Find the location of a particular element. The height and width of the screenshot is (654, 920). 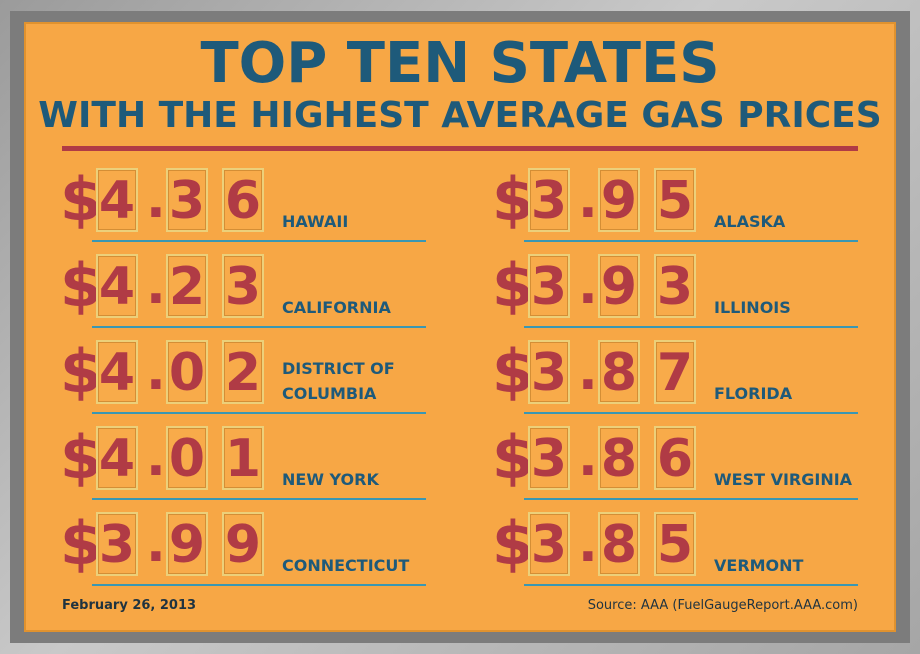

price-row: $3. 8 6 WEST VIRGINIA is located at coordinates (692, 466).